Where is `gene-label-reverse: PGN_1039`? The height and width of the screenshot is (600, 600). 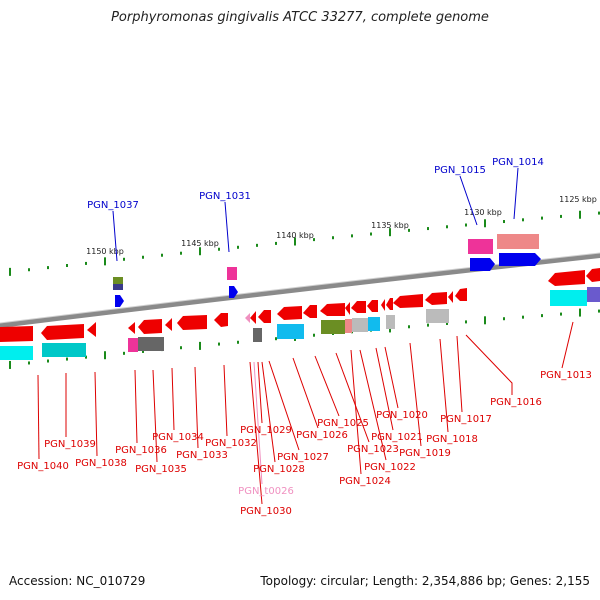 gene-label-reverse: PGN_1039 is located at coordinates (70, 444).